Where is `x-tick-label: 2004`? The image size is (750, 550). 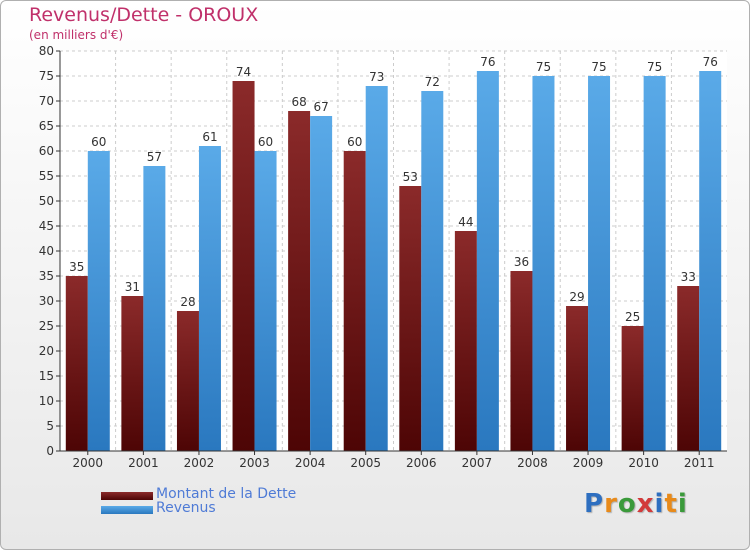
x-tick-label: 2004 is located at coordinates (310, 463).